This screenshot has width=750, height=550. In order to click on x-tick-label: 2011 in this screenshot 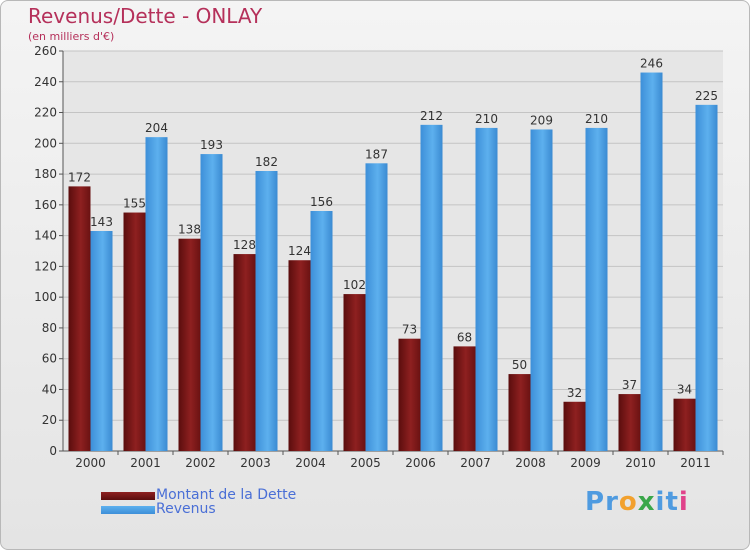, I will do `click(695, 463)`.